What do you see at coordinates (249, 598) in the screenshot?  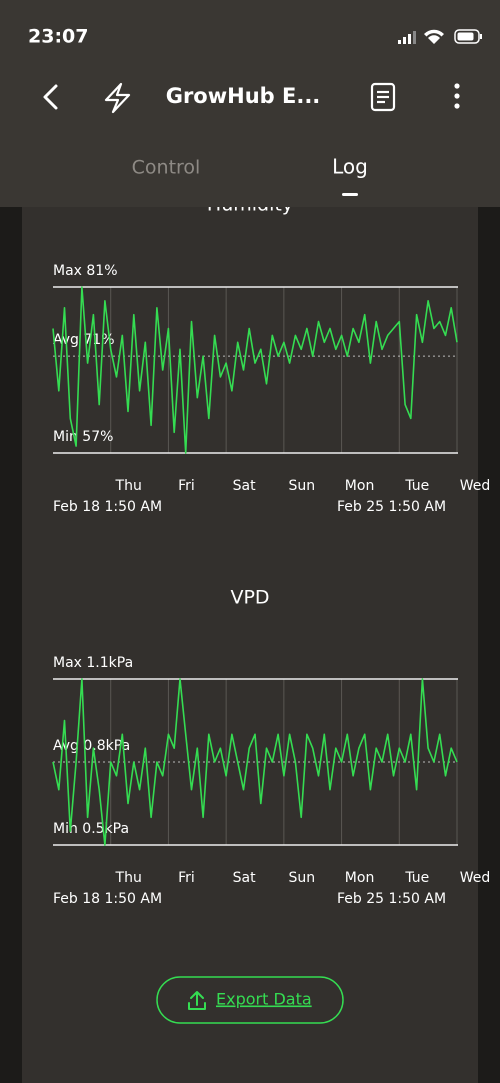 I see `chart-title: VPD` at bounding box center [249, 598].